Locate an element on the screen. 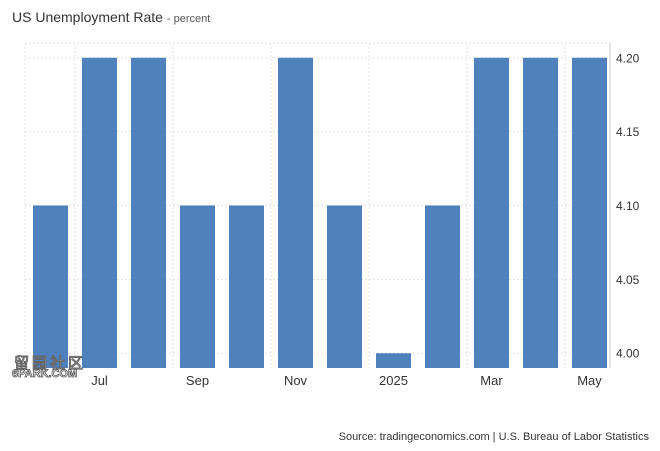 This screenshot has height=451, width=660. y-tick-label: 4.10 is located at coordinates (628, 206).